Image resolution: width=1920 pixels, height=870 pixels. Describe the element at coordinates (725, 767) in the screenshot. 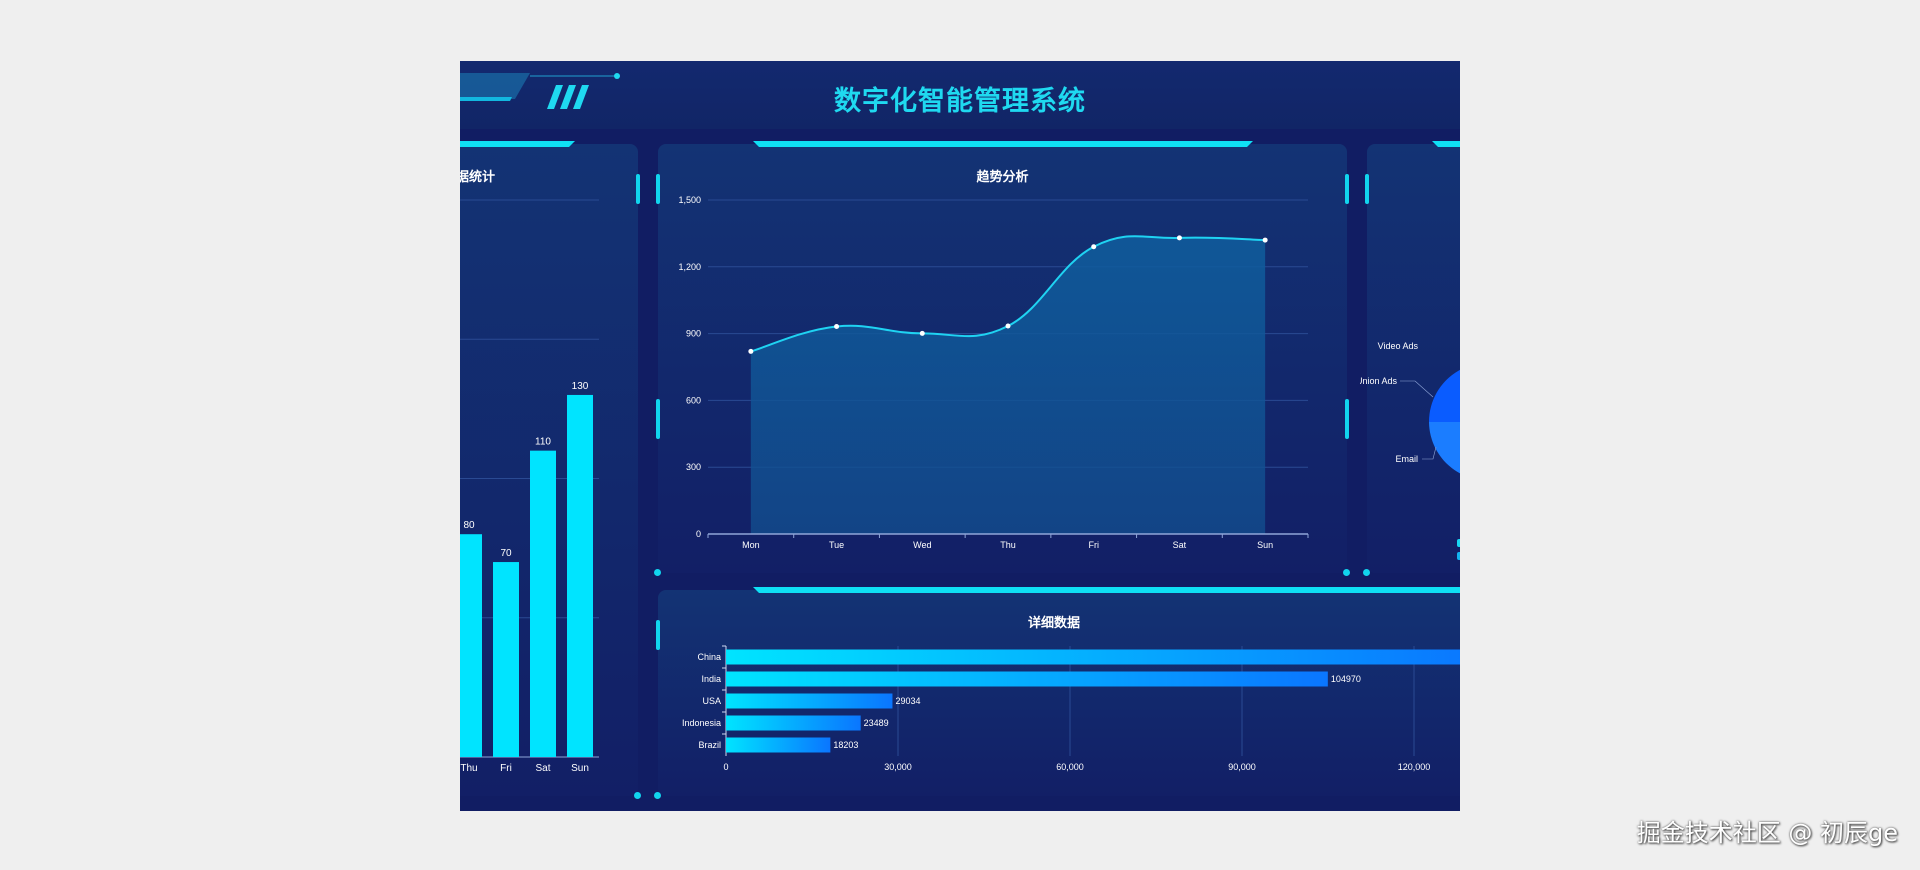

I see `x-tick-label: 0` at that location.